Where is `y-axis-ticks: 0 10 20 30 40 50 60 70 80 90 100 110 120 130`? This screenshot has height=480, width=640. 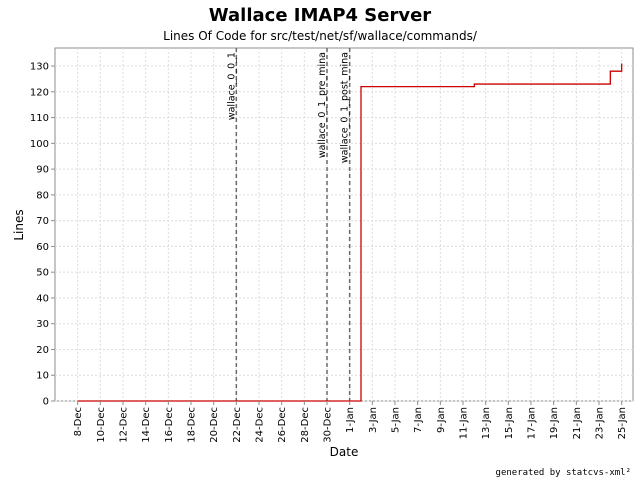
y-axis-ticks: 0 10 20 30 40 50 60 70 80 90 100 110 120 130 is located at coordinates (42, 235).